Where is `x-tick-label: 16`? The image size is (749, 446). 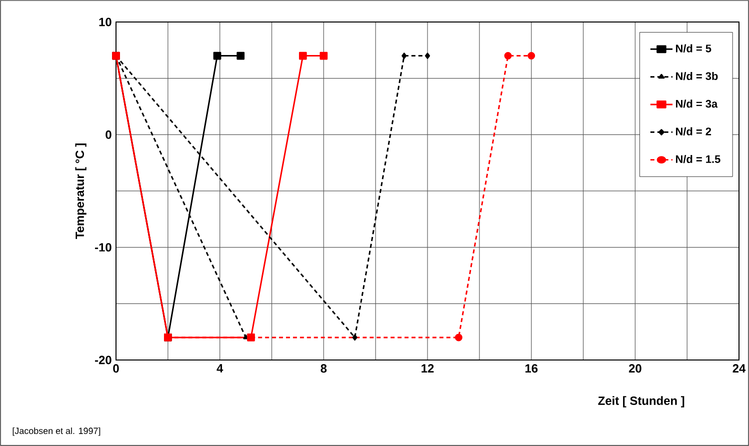
x-tick-label: 16 is located at coordinates (531, 368).